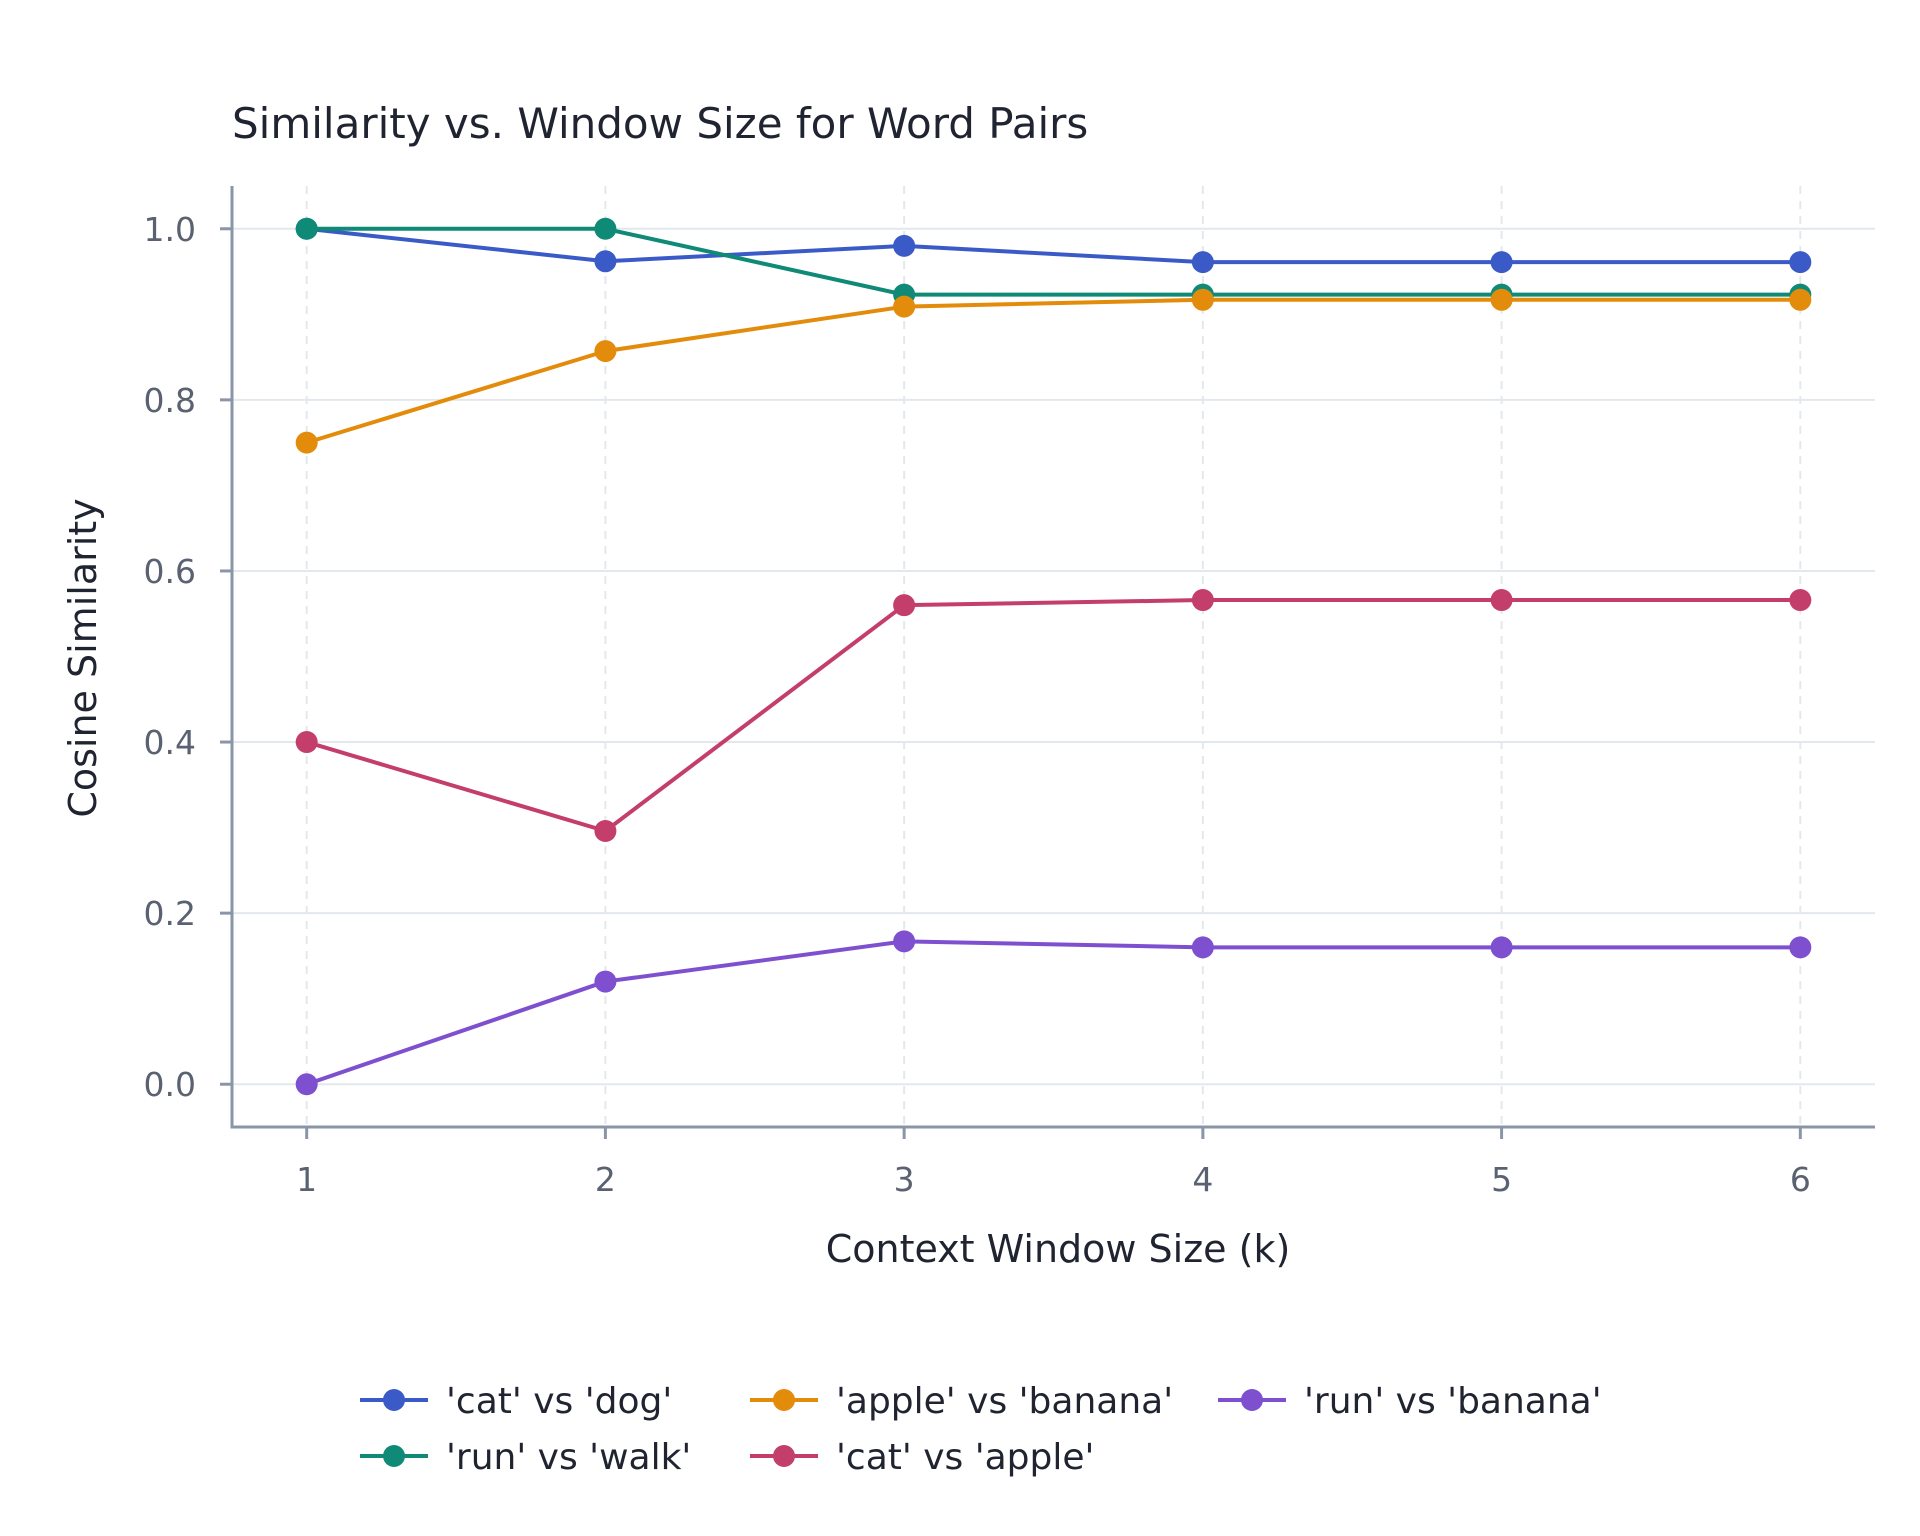 The height and width of the screenshot is (1536, 1920). Describe the element at coordinates (170, 1084) in the screenshot. I see `y-tick-label: 0.0` at that location.